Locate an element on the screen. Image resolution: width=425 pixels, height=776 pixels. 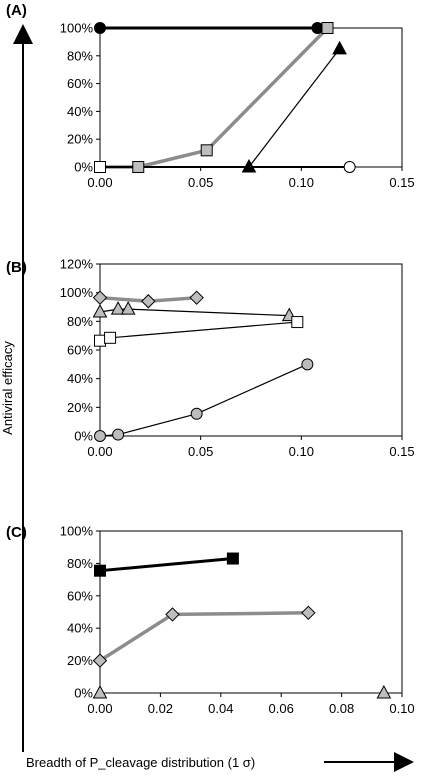
x-tick-label: 0.04 is located at coordinates (220, 708).